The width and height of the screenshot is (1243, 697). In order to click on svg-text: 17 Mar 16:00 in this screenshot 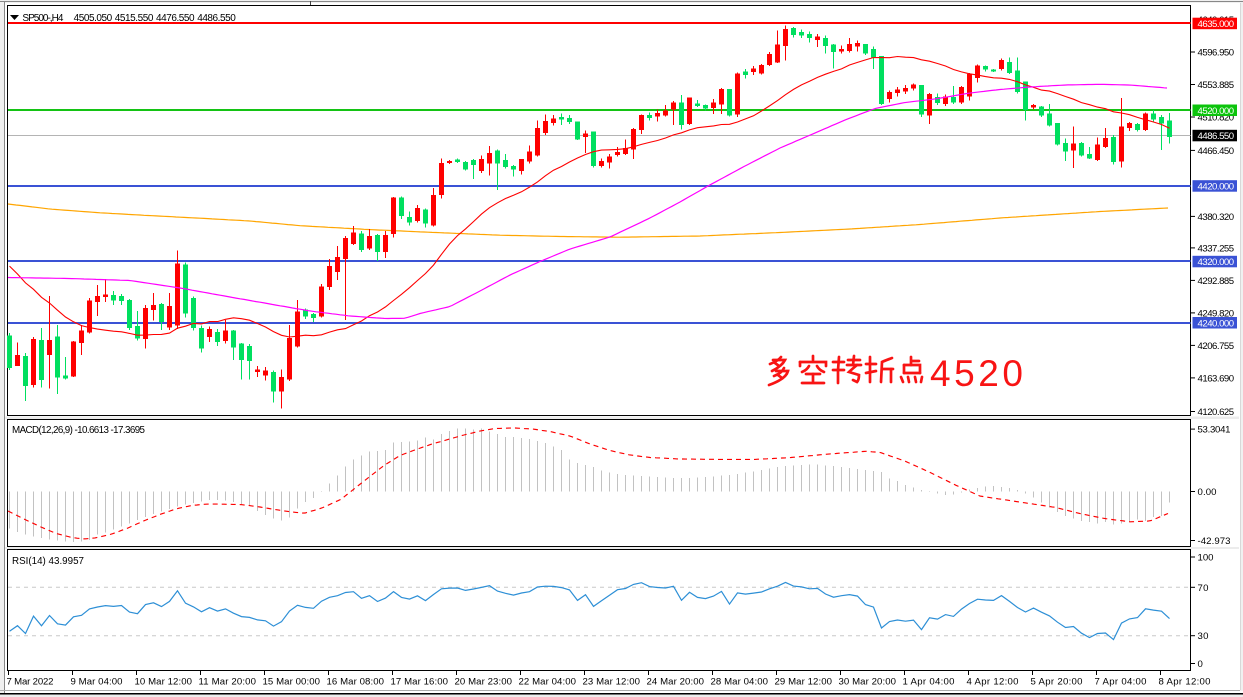, I will do `click(420, 682)`.